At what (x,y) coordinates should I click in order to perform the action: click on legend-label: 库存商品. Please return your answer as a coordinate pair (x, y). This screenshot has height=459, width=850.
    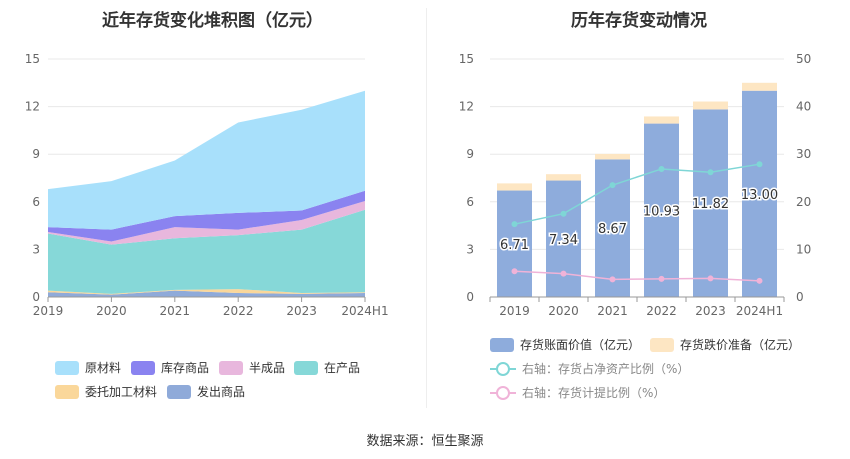
    Looking at the image, I should click on (185, 368).